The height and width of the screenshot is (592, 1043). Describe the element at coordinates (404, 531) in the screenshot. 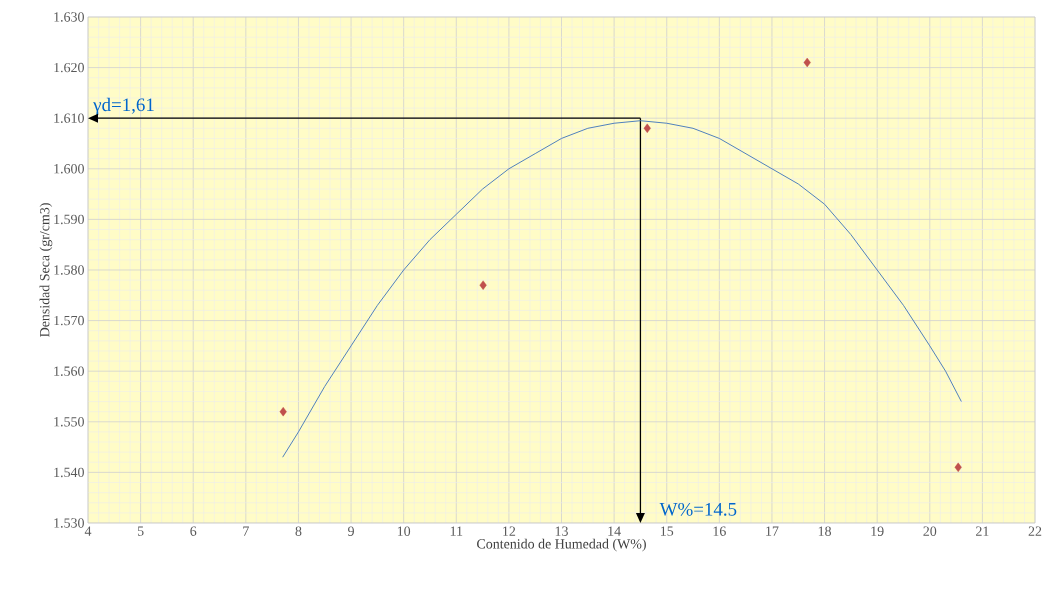

I see `x-tick-label: 10` at that location.